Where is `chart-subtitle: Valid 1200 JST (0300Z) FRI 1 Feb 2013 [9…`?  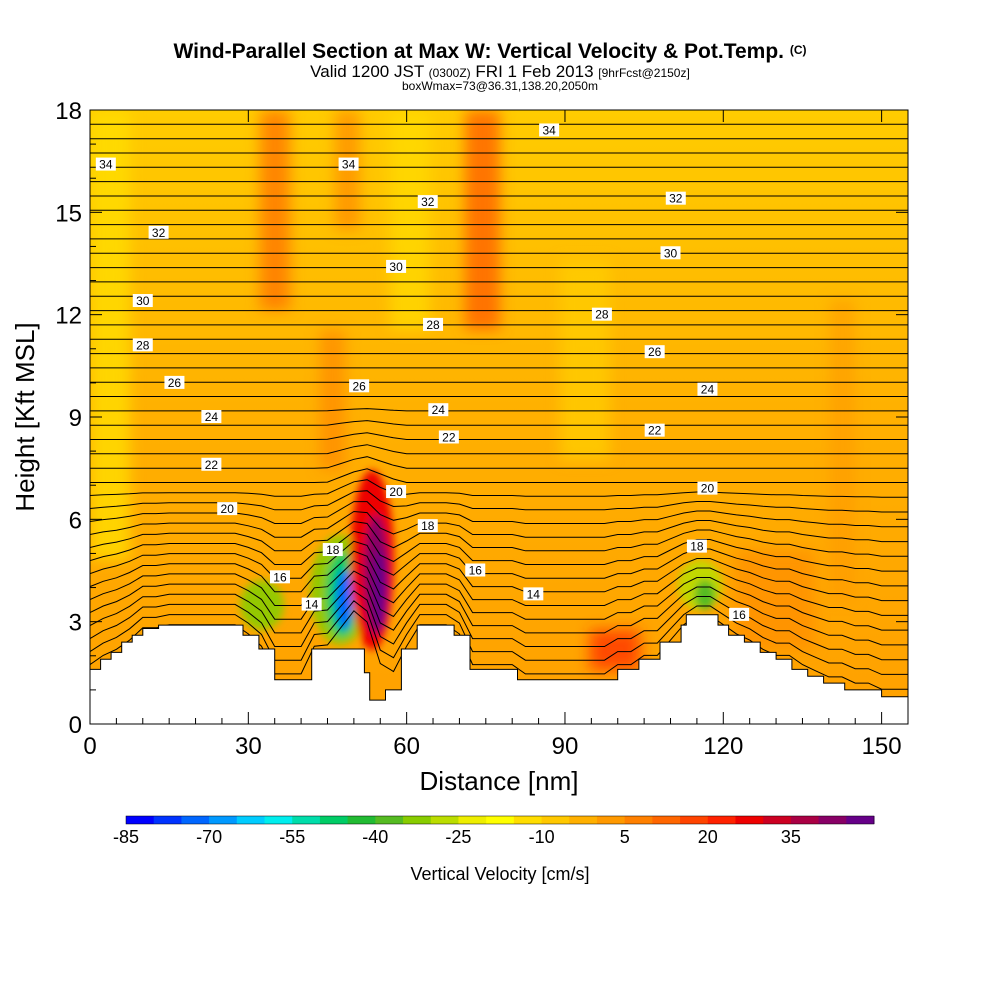
chart-subtitle: Valid 1200 JST (0300Z) FRI 1 Feb 2013 [9… is located at coordinates (500, 71).